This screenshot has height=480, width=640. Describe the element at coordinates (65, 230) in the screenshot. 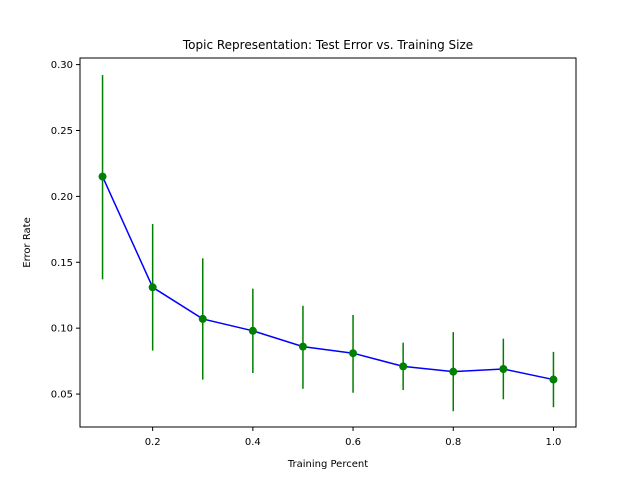

I see `y-axis: 0.05 0.10 0.15 0.20 0.25 0.30` at that location.